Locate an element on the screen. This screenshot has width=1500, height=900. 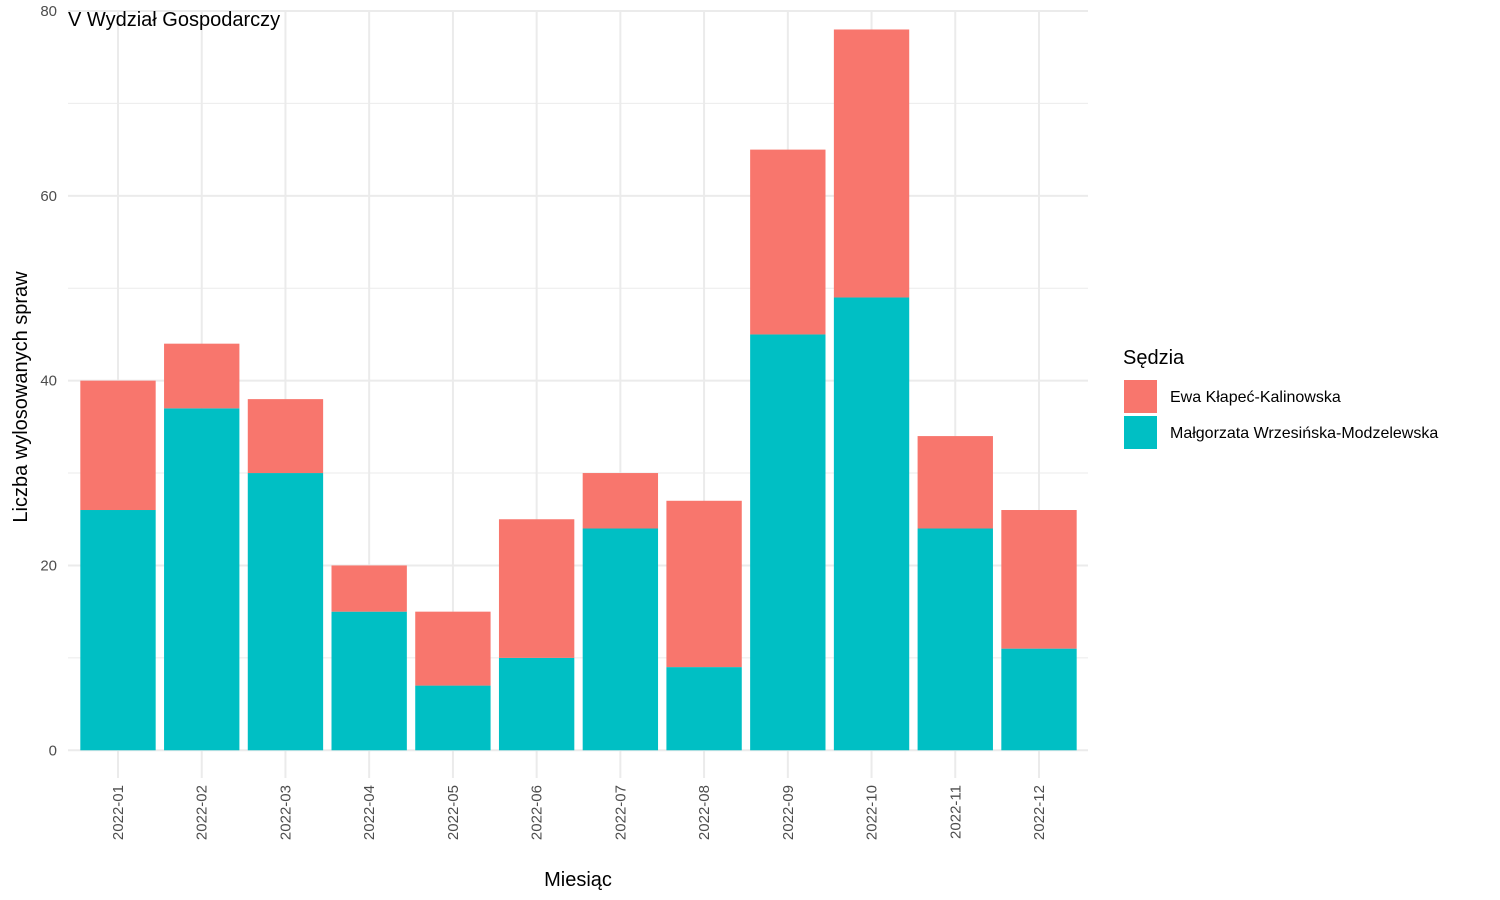
x-tick-label: 2022-11 is located at coordinates (955, 812).